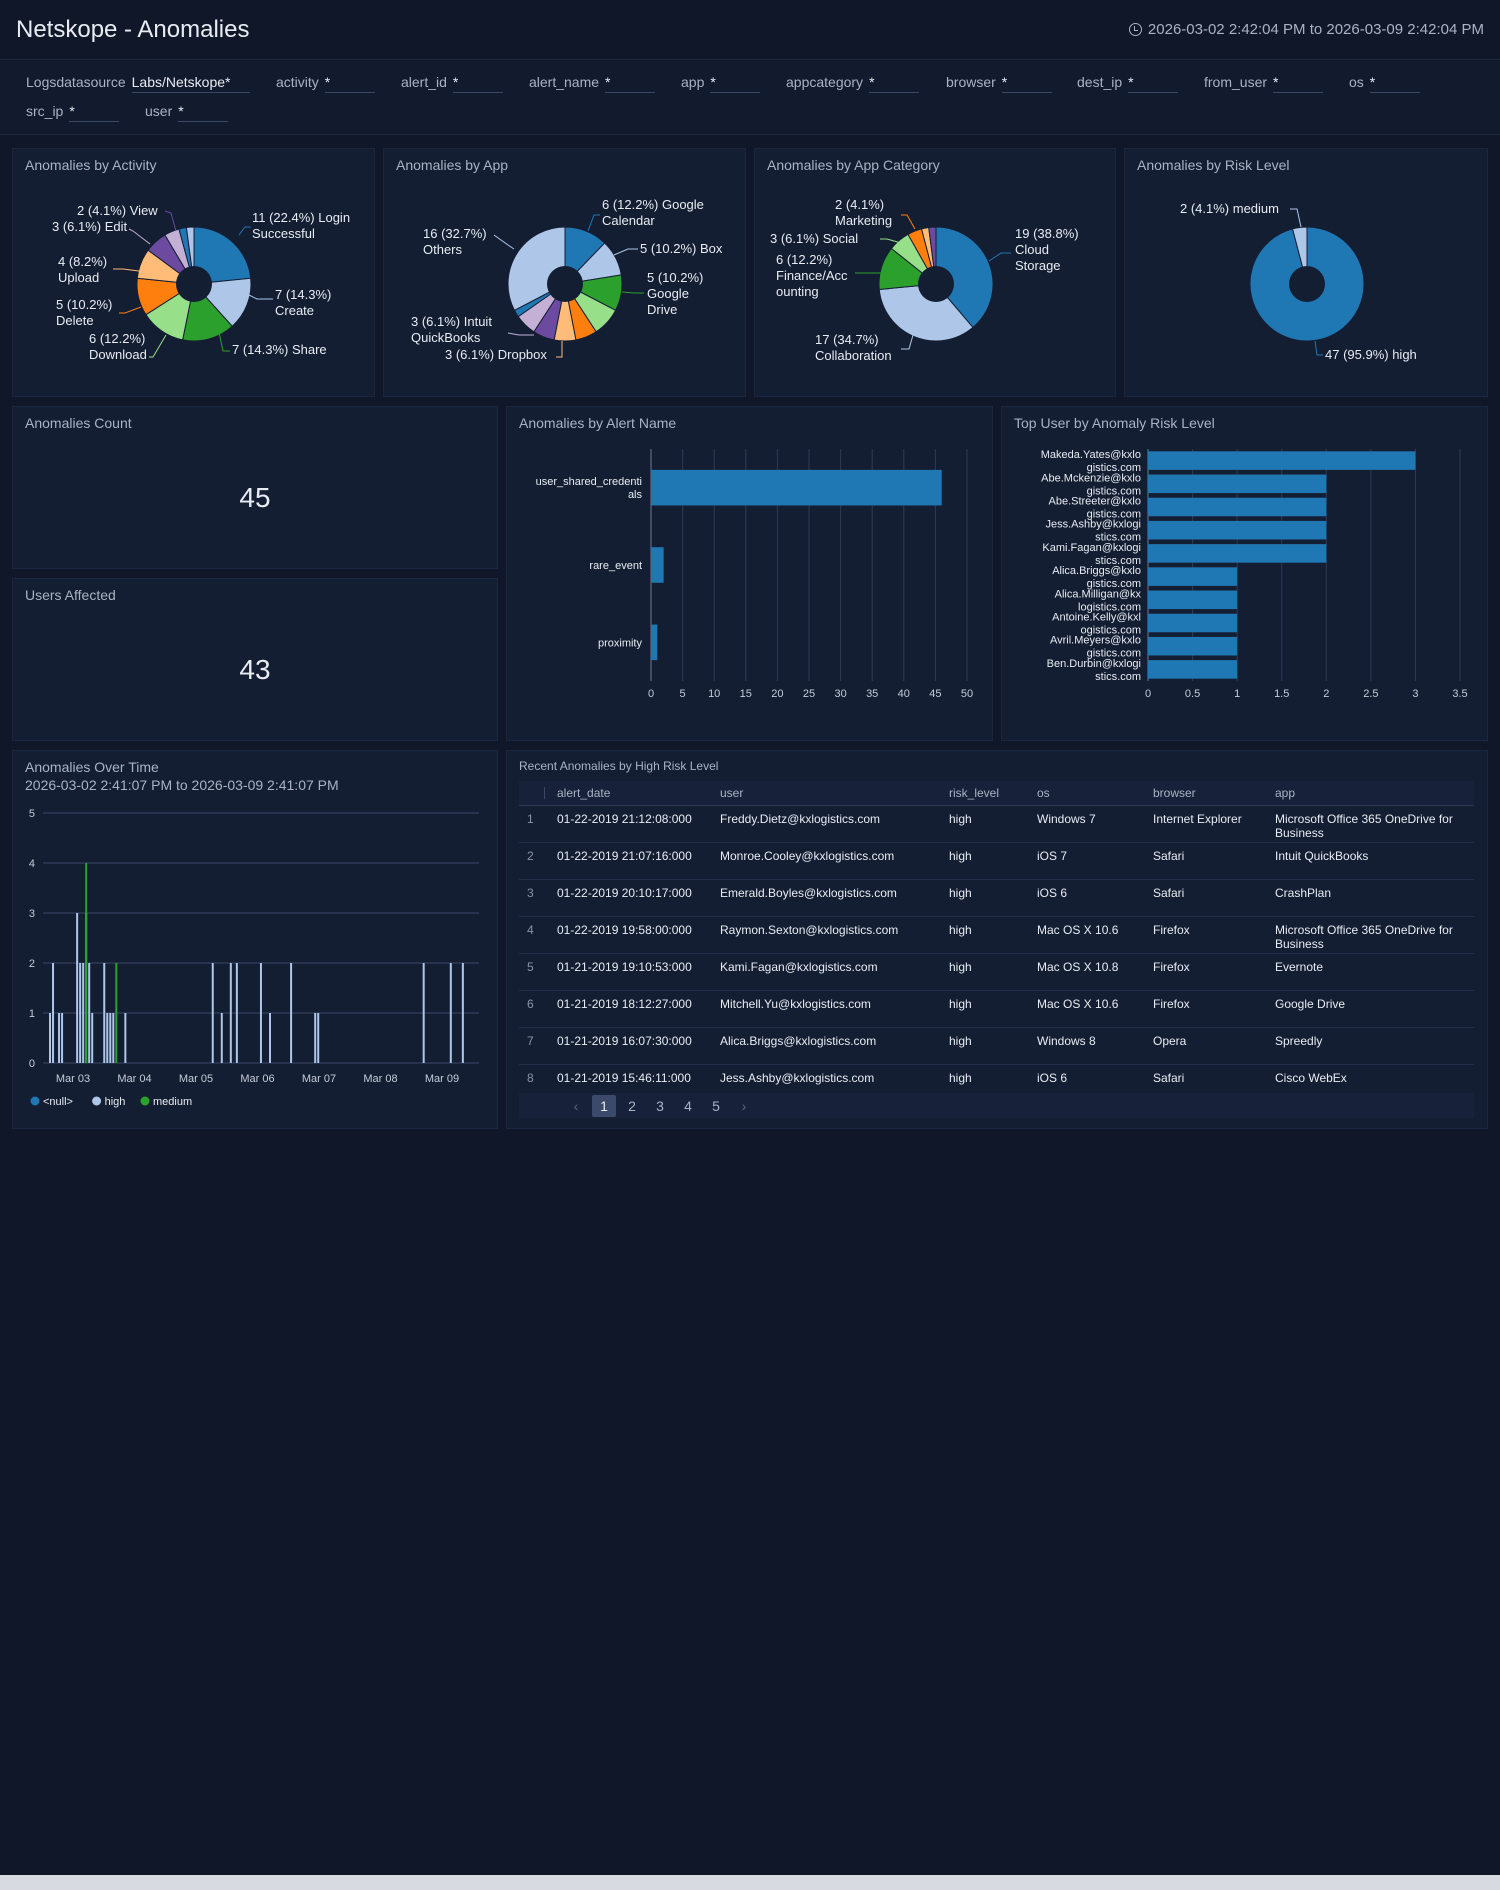  I want to click on slice-label: 7 (14.3%), so click(303, 294).